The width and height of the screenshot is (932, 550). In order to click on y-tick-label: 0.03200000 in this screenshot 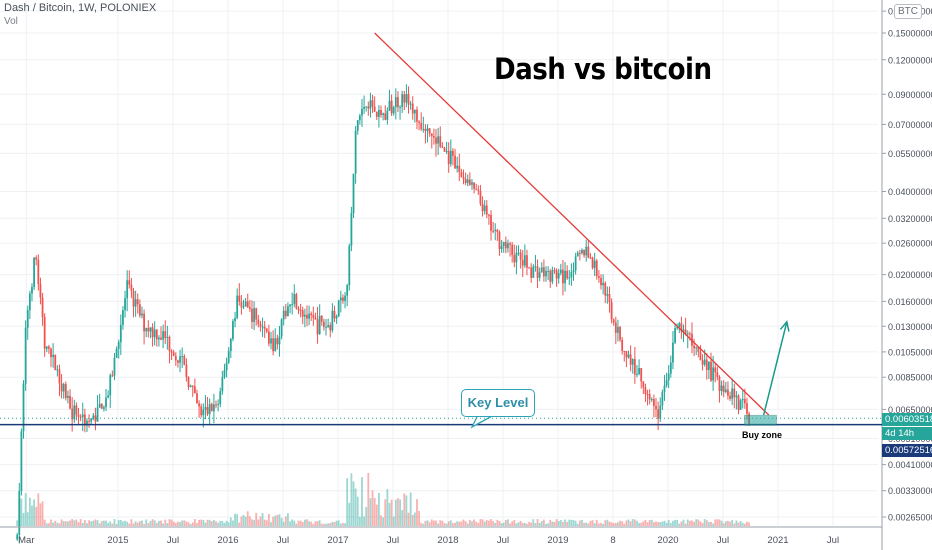, I will do `click(910, 219)`.